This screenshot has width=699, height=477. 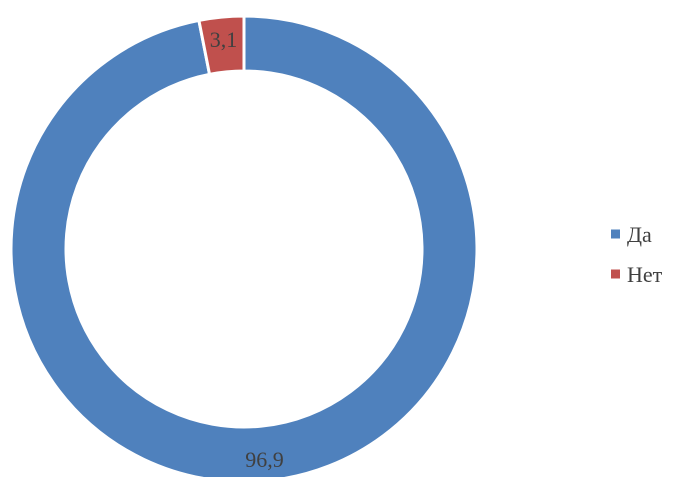 I want to click on slice-net, so click(x=221, y=45).